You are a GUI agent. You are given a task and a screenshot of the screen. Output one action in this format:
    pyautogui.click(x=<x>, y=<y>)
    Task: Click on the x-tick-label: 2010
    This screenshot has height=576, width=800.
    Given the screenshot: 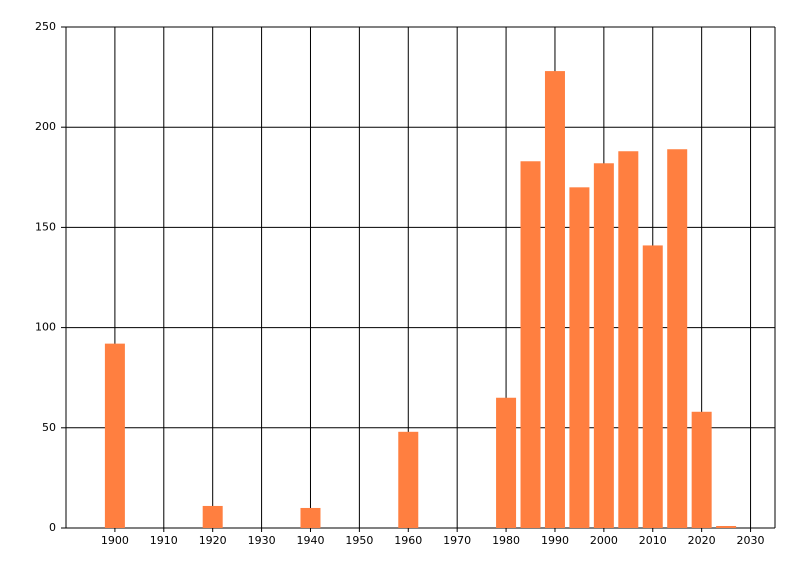 What is the action you would take?
    pyautogui.click(x=653, y=540)
    